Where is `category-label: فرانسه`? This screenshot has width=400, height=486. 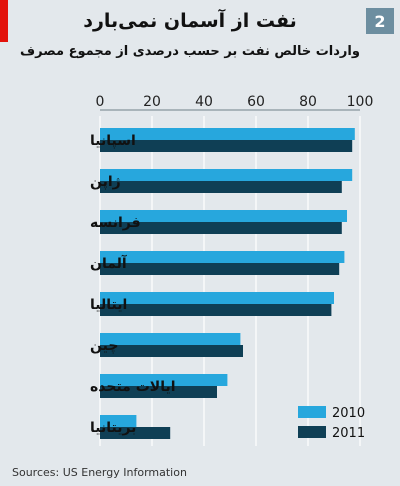 category-label: فرانسه is located at coordinates (115, 223).